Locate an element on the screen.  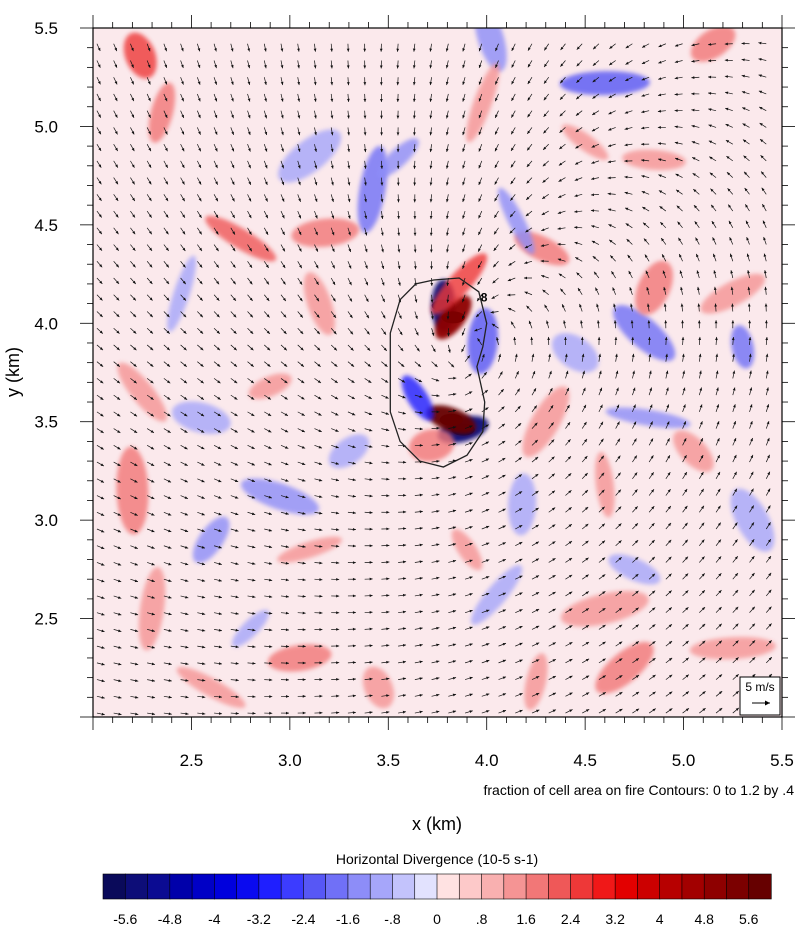
divergence-core is located at coordinates (453, 317).